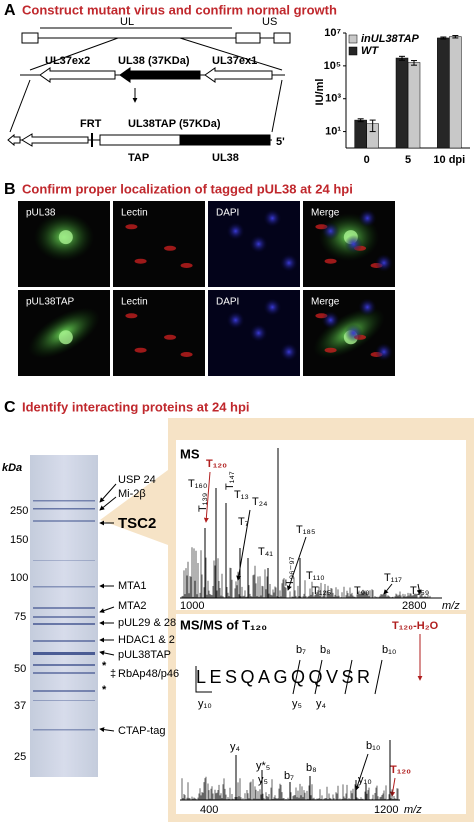 The width and height of the screenshot is (474, 822). What do you see at coordinates (50, 302) in the screenshot?
I see `image-label: pUL38TAP` at bounding box center [50, 302].